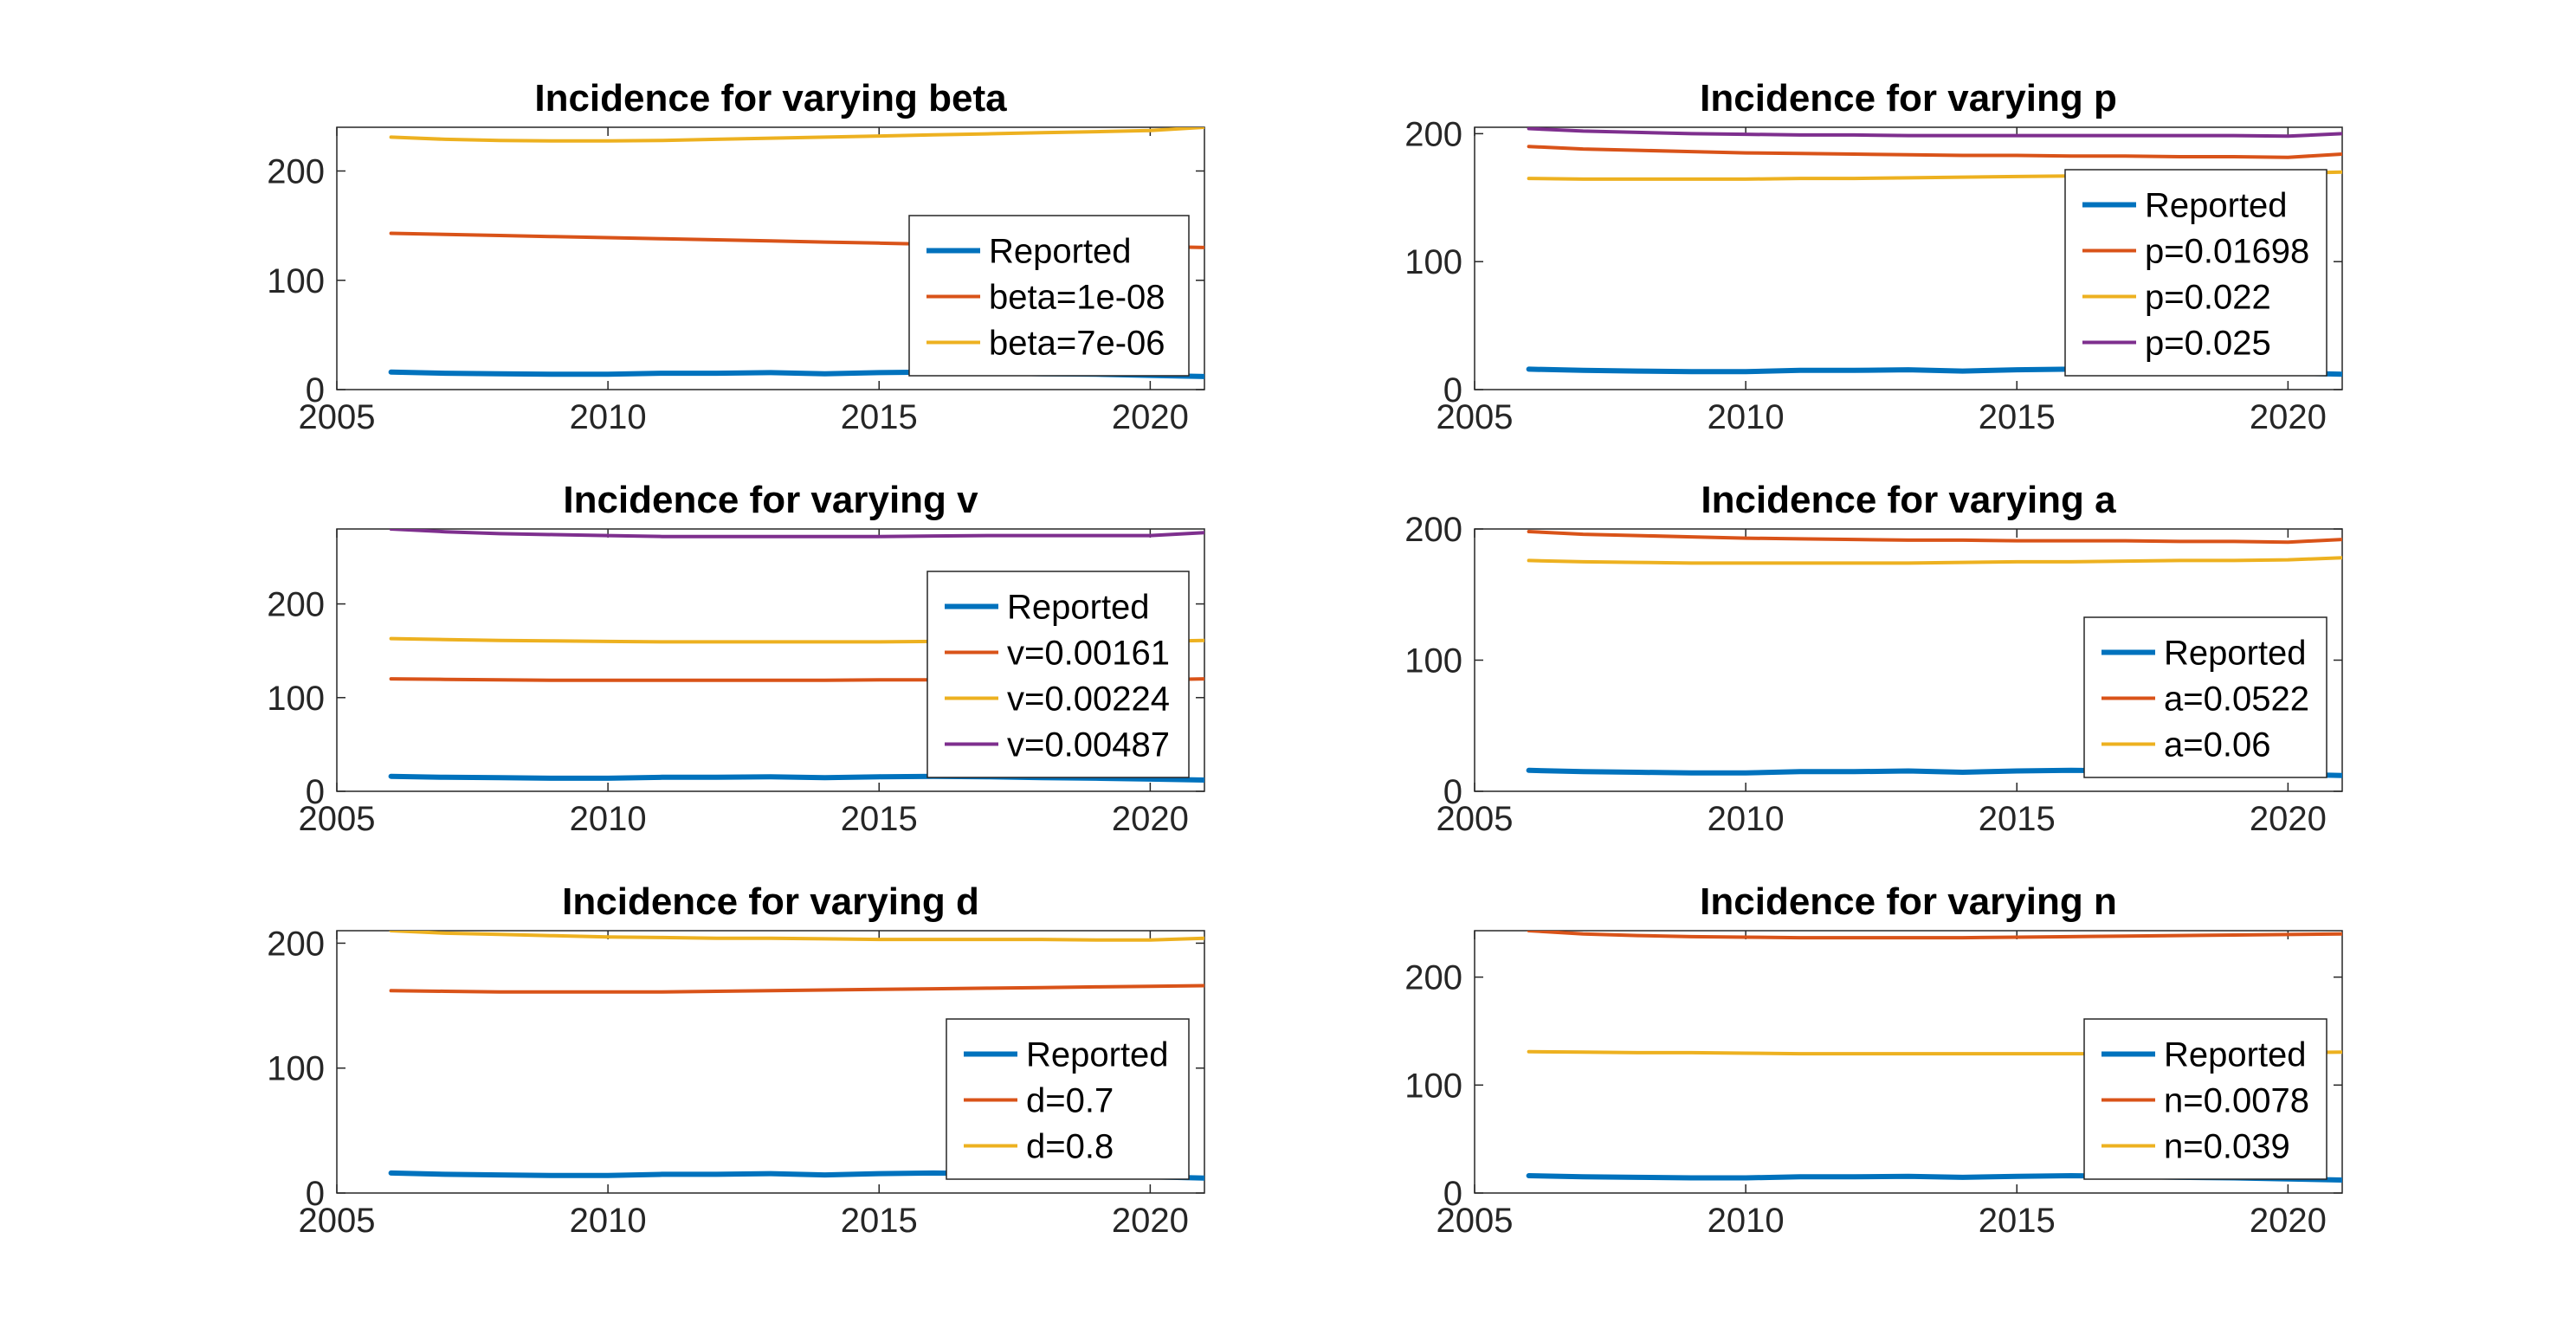  I want to click on legend-label: a=0.0522, so click(2236, 700).